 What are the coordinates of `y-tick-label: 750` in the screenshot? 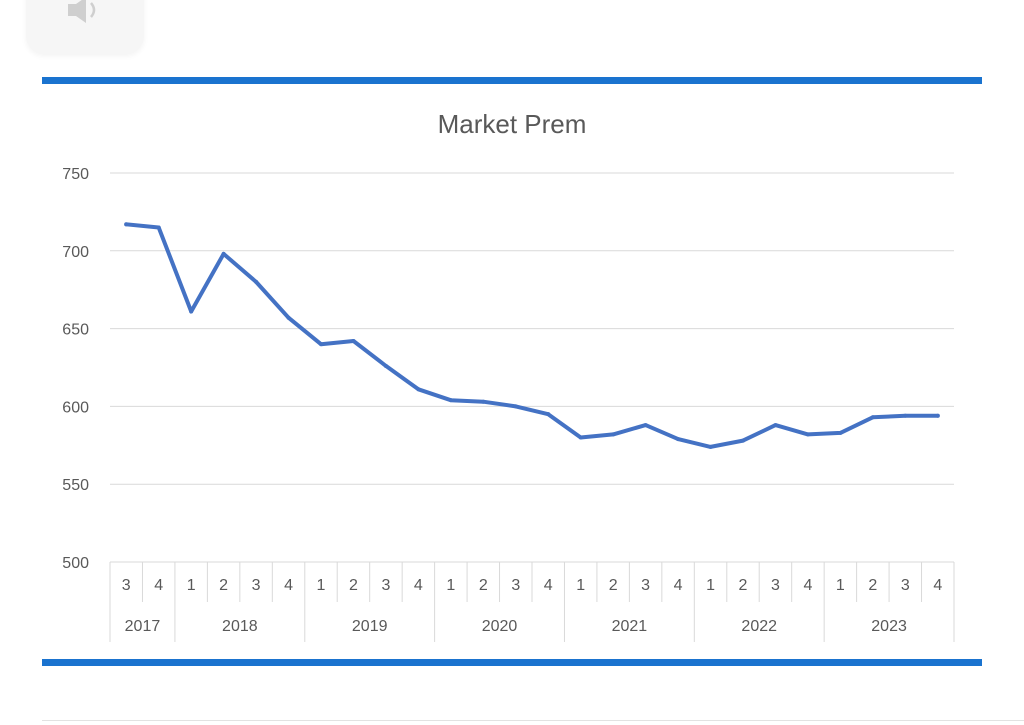 It's located at (75, 174).